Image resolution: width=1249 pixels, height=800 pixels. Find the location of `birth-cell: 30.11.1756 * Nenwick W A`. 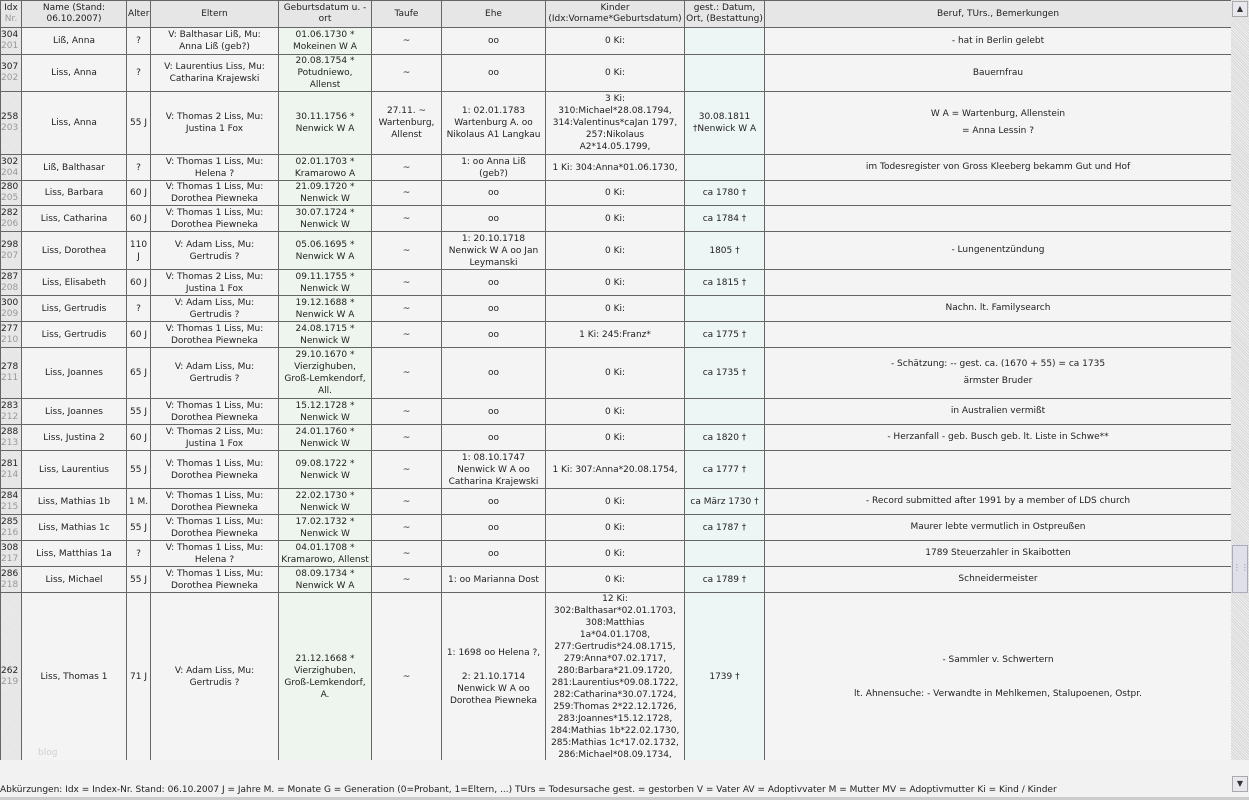

birth-cell: 30.11.1756 * Nenwick W A is located at coordinates (325, 123).